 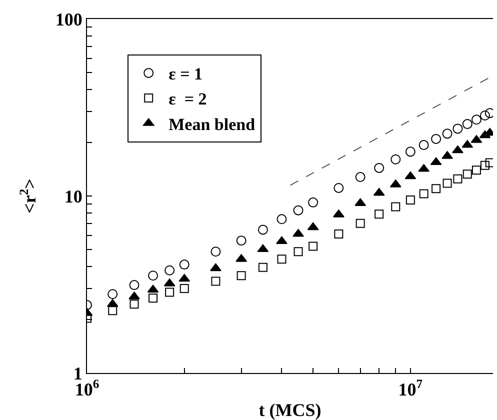 What do you see at coordinates (185, 74) in the screenshot?
I see `legend-label: ε = 1` at bounding box center [185, 74].